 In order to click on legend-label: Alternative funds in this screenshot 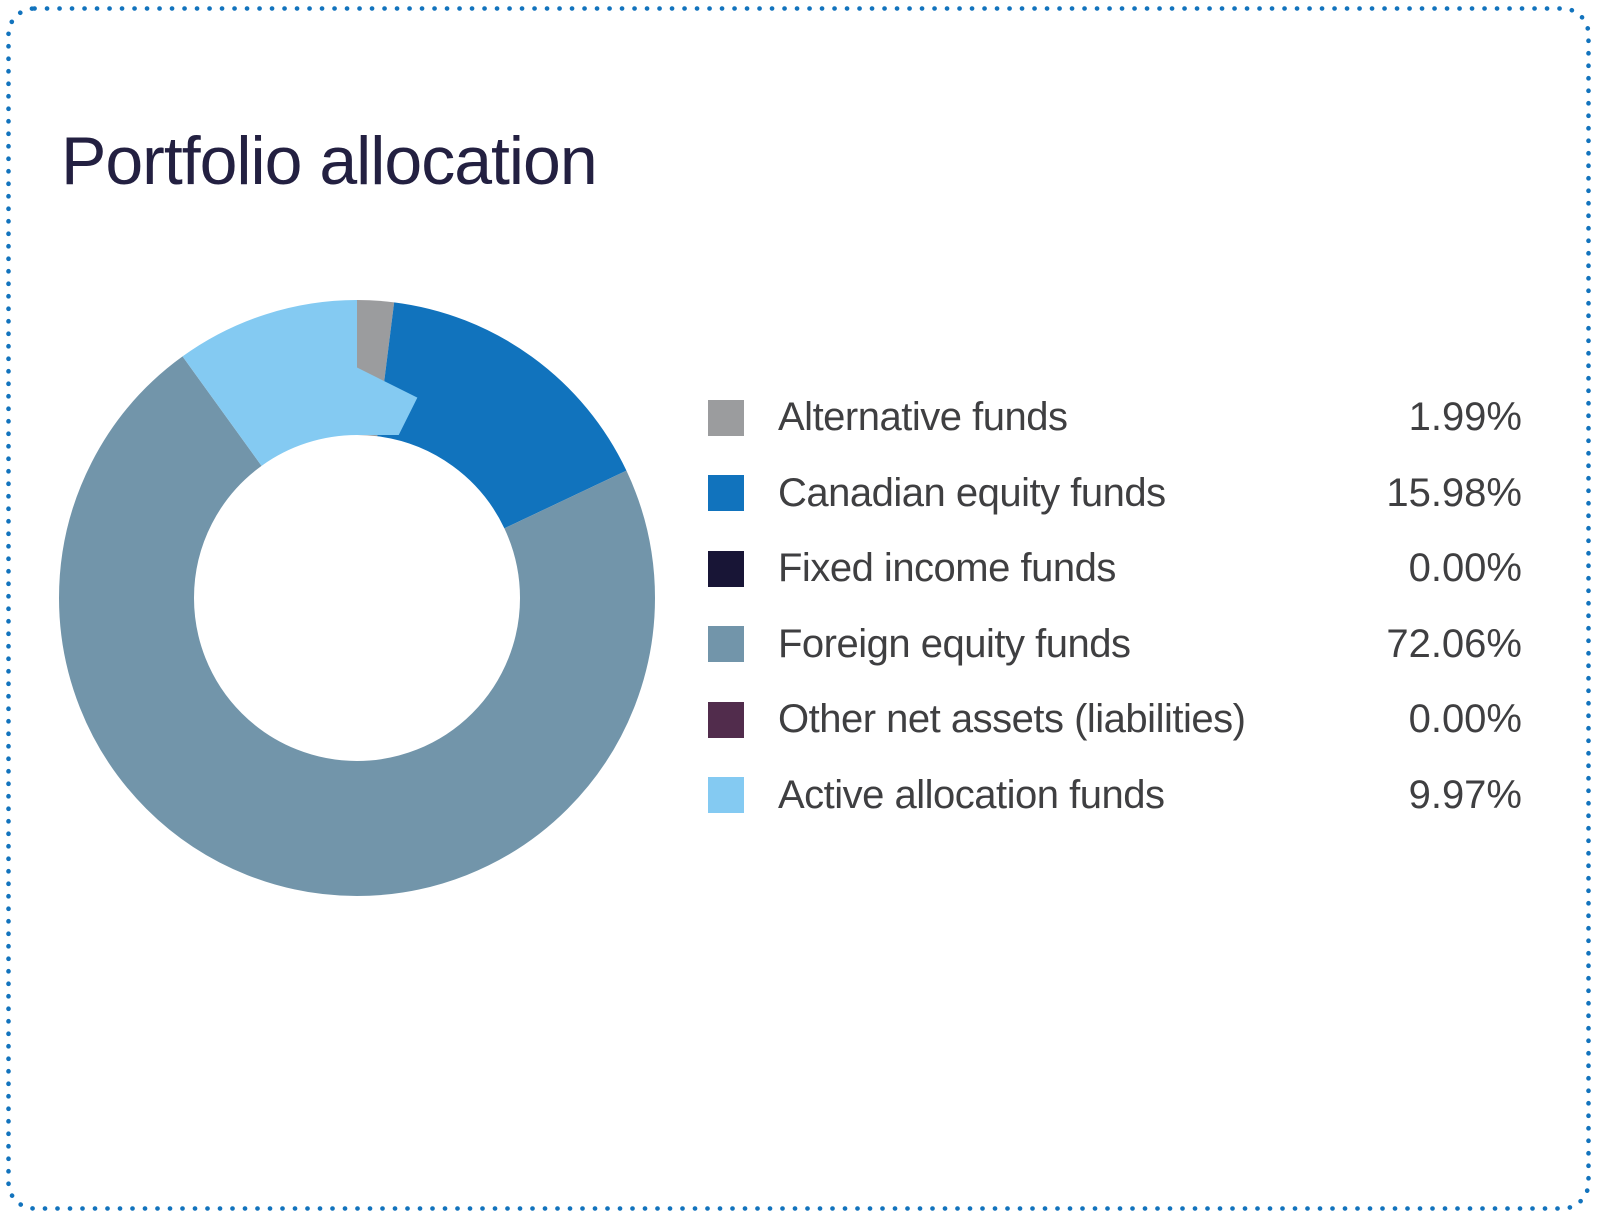, I will do `click(923, 417)`.